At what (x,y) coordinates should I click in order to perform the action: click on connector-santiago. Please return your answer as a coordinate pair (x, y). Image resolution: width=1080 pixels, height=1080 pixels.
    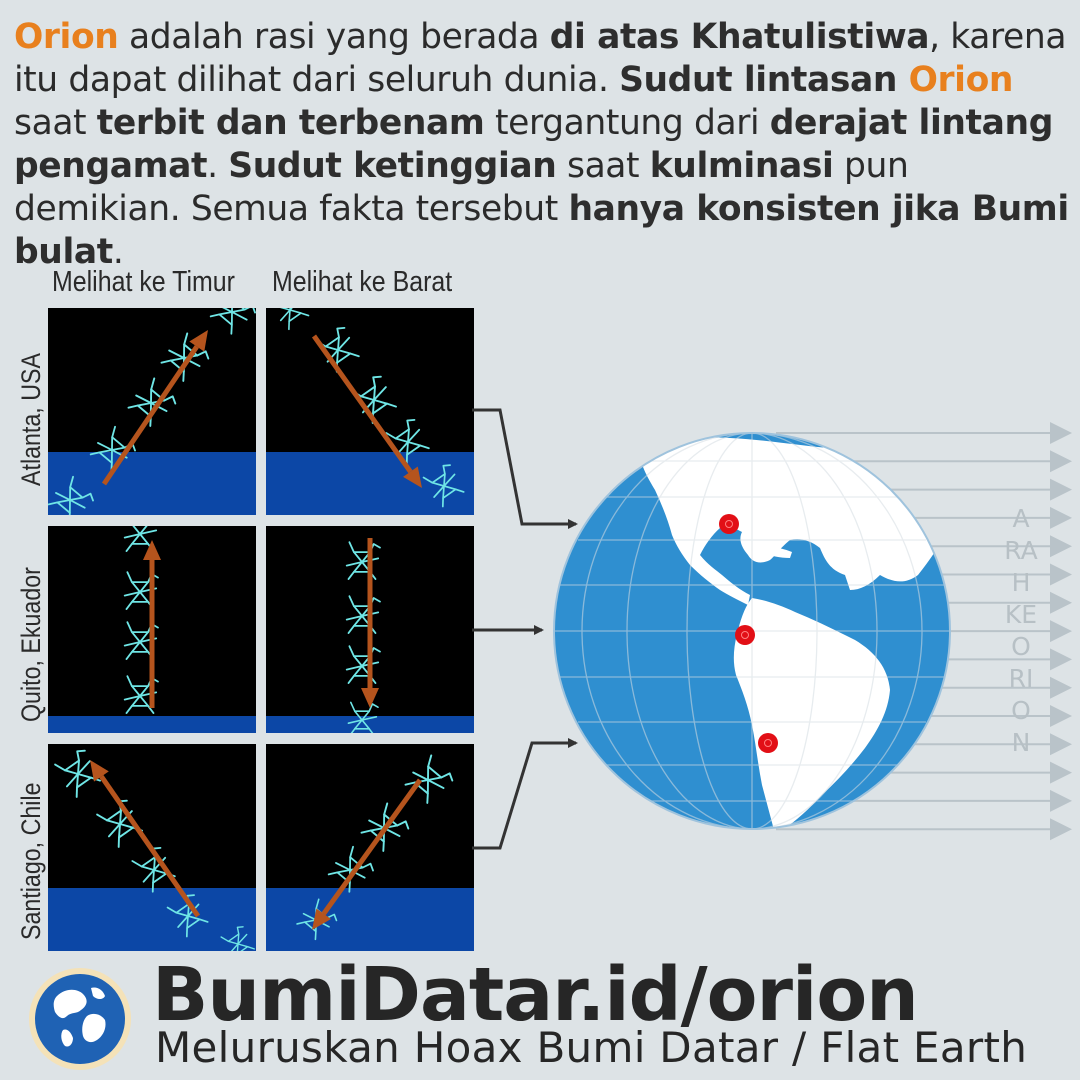
    Looking at the image, I should click on (525, 794).